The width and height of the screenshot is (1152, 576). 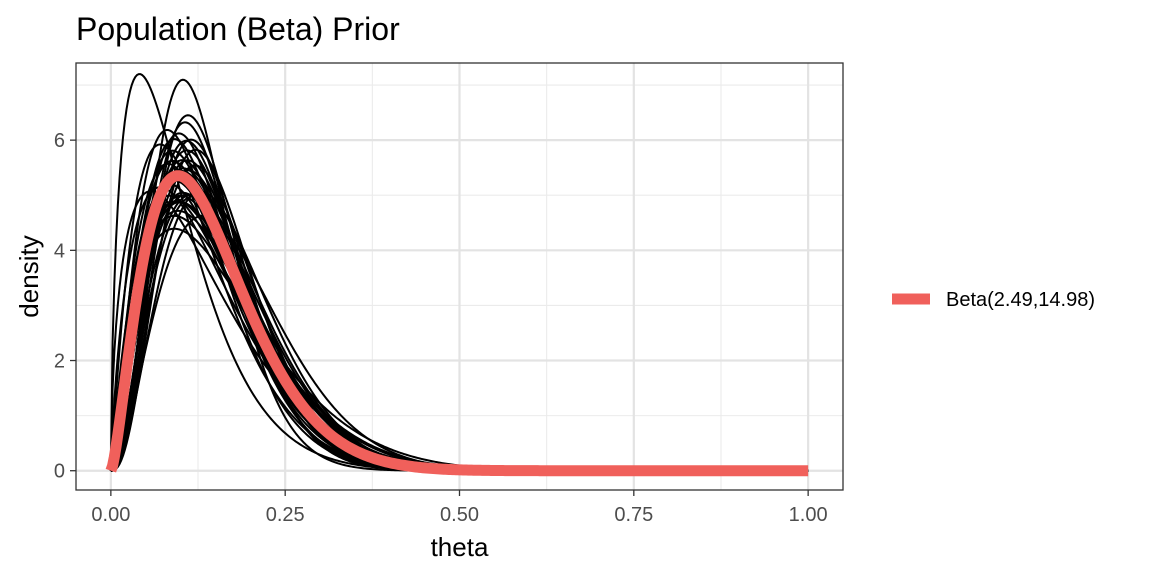 What do you see at coordinates (238, 29) in the screenshot?
I see `chart-title: Population (Beta) Prior` at bounding box center [238, 29].